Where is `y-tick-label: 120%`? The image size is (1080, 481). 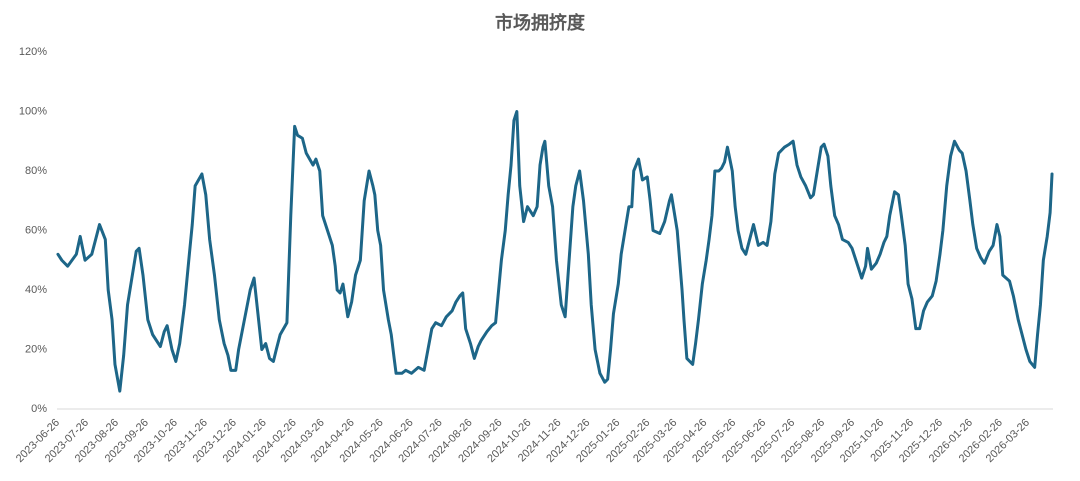 y-tick-label: 120% is located at coordinates (33, 52).